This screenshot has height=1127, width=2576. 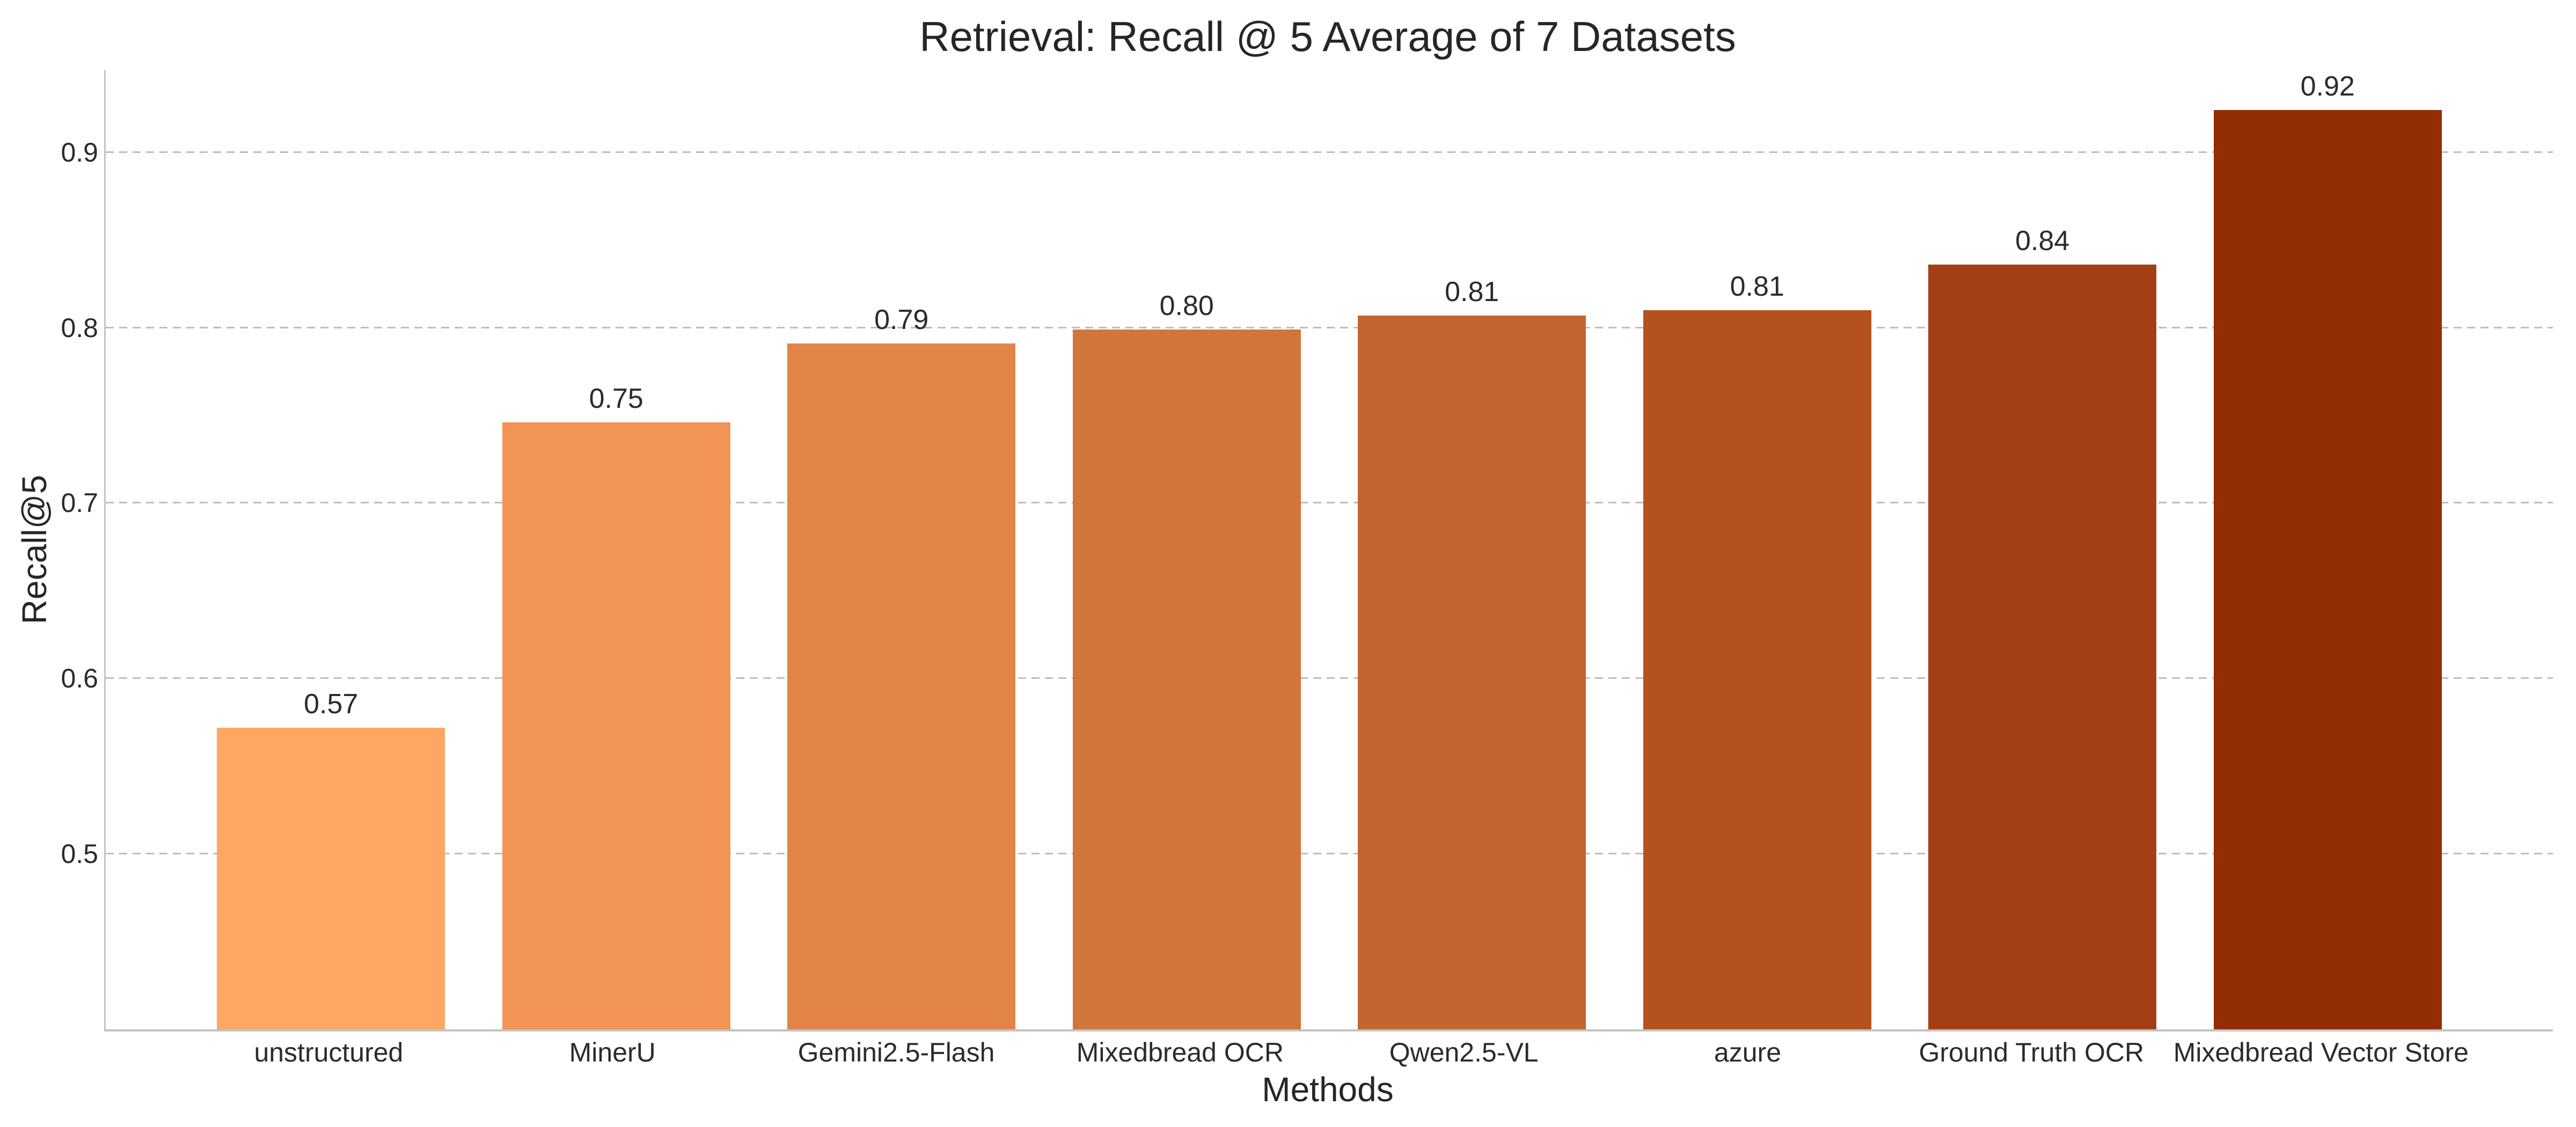 What do you see at coordinates (1186, 305) in the screenshot?
I see `bar-value-label: 0.80` at bounding box center [1186, 305].